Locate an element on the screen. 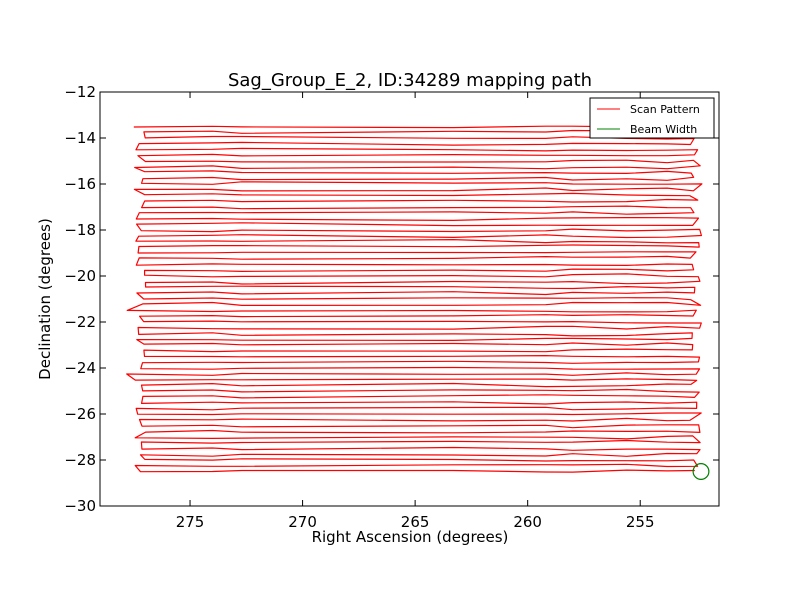 This screenshot has width=800, height=600. beam-width-series is located at coordinates (701, 471).